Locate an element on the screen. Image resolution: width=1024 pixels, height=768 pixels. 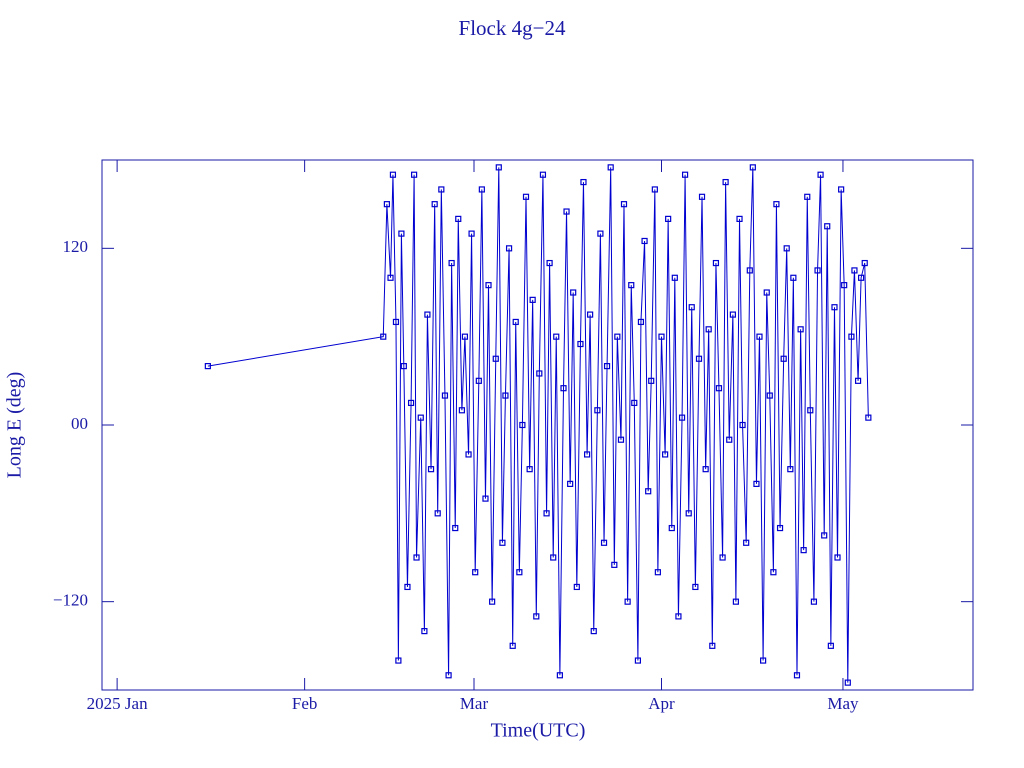
y-tick-label: 00 is located at coordinates (79, 423).